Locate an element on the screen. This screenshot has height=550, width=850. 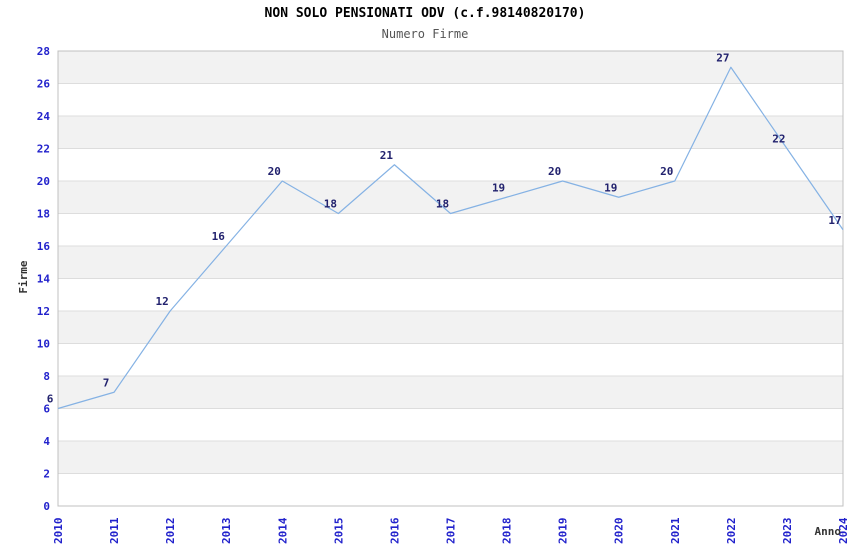
x-tick-label: 2019 is located at coordinates (563, 531).